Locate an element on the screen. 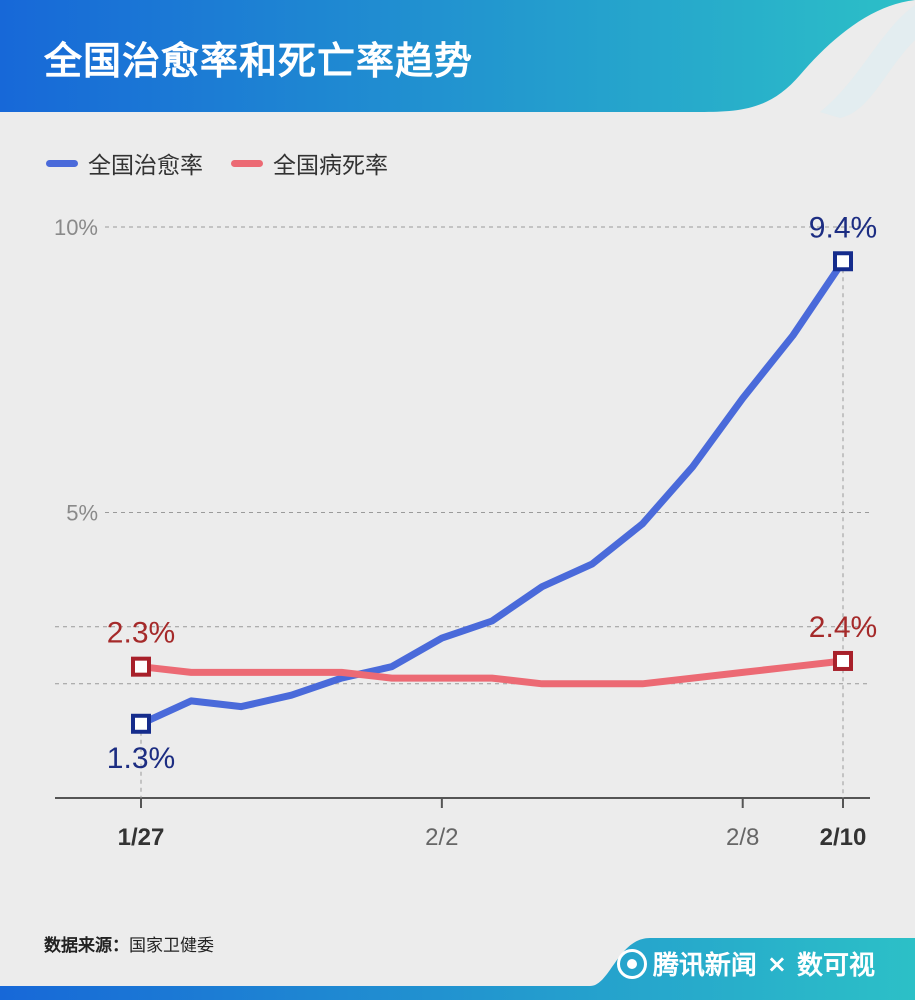 The width and height of the screenshot is (915, 1000). brand-partner: 数可视 is located at coordinates (835, 966).